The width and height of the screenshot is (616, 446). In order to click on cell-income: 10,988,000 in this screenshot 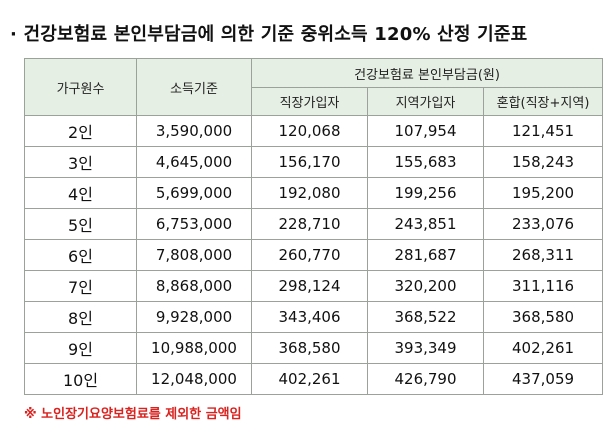, I will do `click(194, 348)`.